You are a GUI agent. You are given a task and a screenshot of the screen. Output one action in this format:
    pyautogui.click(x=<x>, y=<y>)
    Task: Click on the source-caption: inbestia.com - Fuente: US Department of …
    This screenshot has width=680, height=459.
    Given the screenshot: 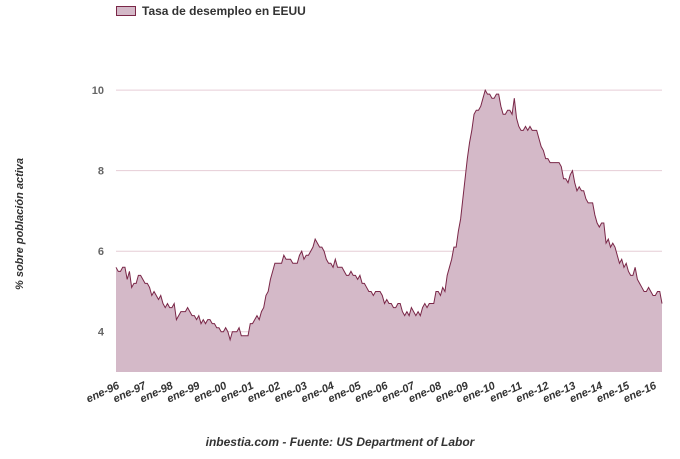 What is the action you would take?
    pyautogui.click(x=340, y=442)
    